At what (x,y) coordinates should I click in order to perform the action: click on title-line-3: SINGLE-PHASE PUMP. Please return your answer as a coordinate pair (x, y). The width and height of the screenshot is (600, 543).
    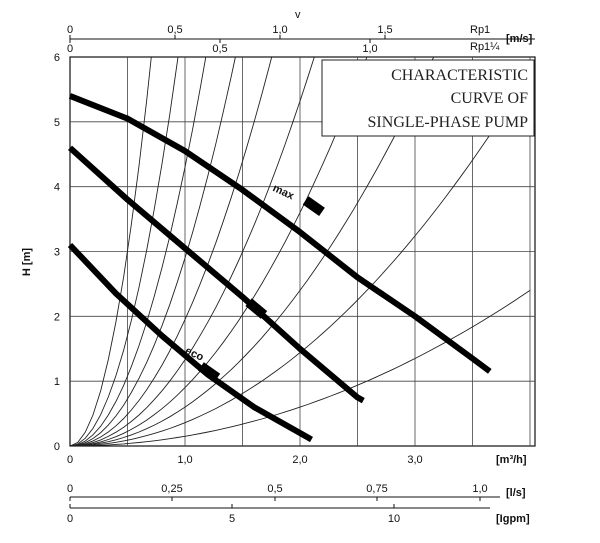
    Looking at the image, I should click on (448, 122).